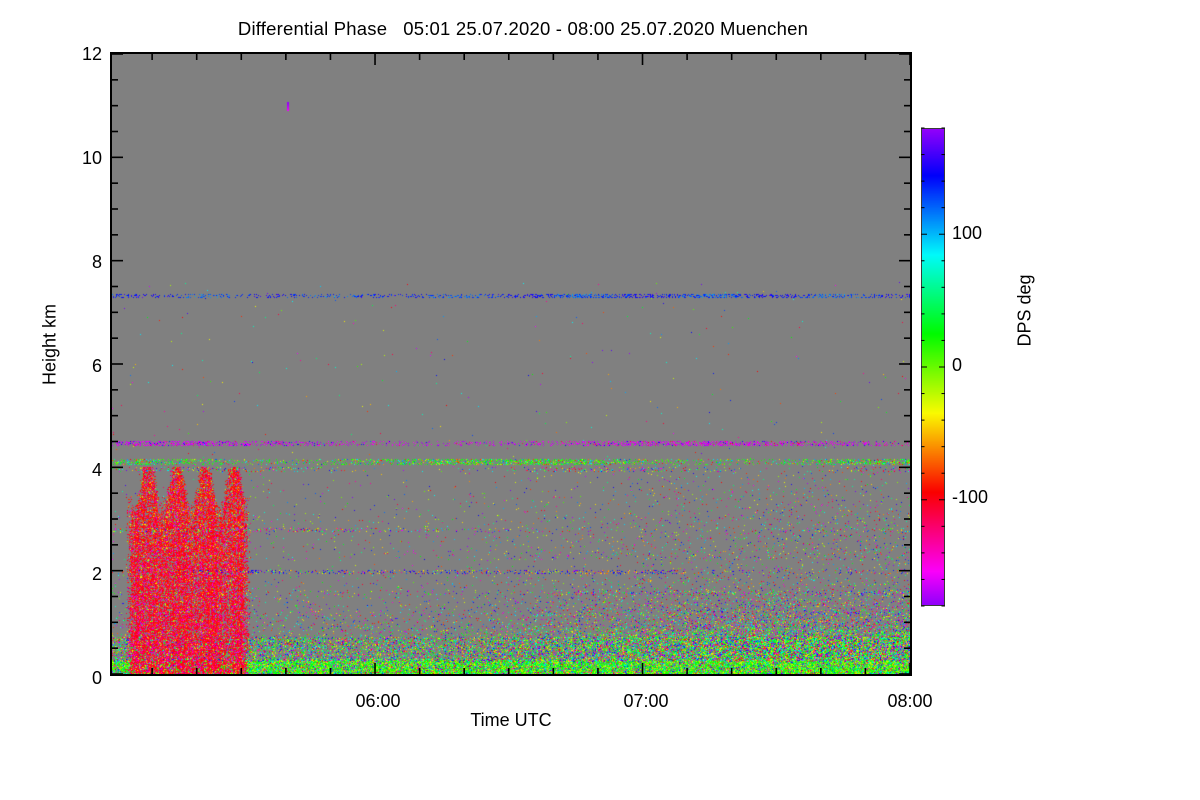  Describe the element at coordinates (91, 54) in the screenshot. I see `ytick-label-12: 12` at that location.